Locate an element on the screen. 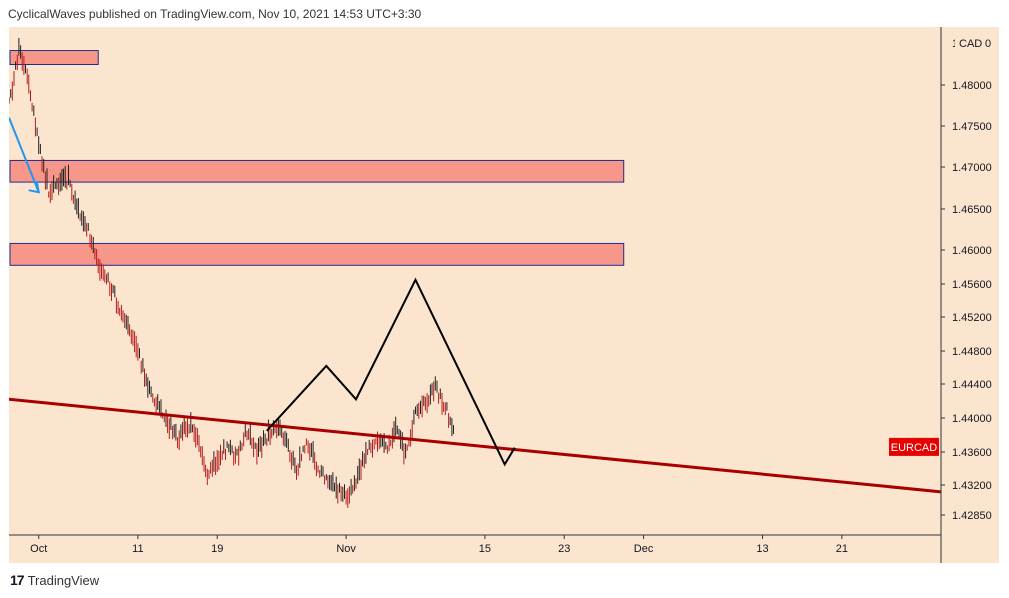  y-tick-label: 1.44000 is located at coordinates (972, 419).